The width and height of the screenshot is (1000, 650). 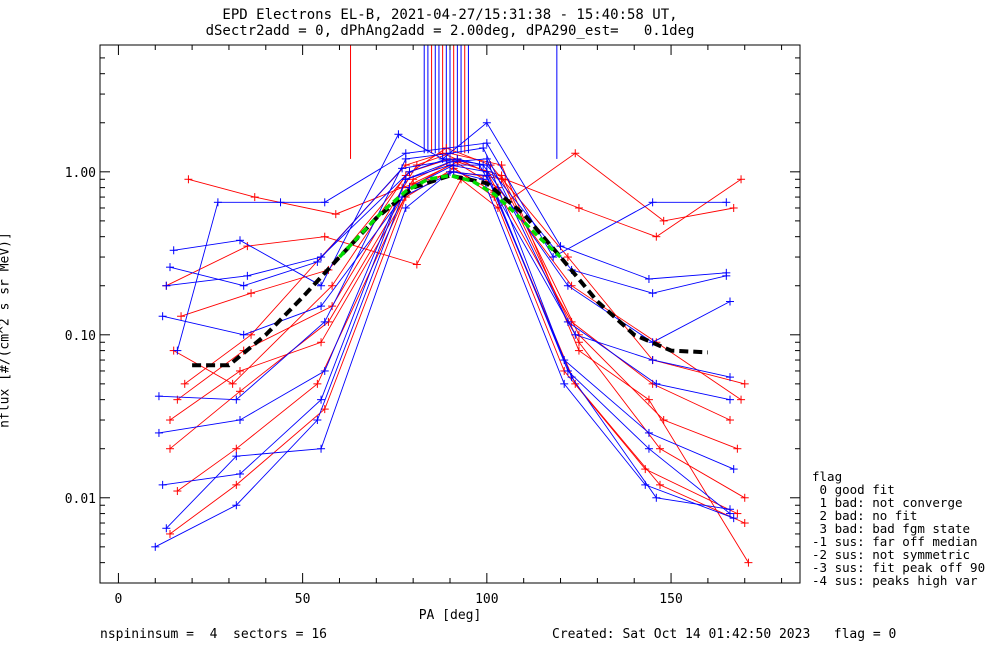 I want to click on footer-left-info: nspininsum = 4 sectors = 16, so click(x=213, y=634).